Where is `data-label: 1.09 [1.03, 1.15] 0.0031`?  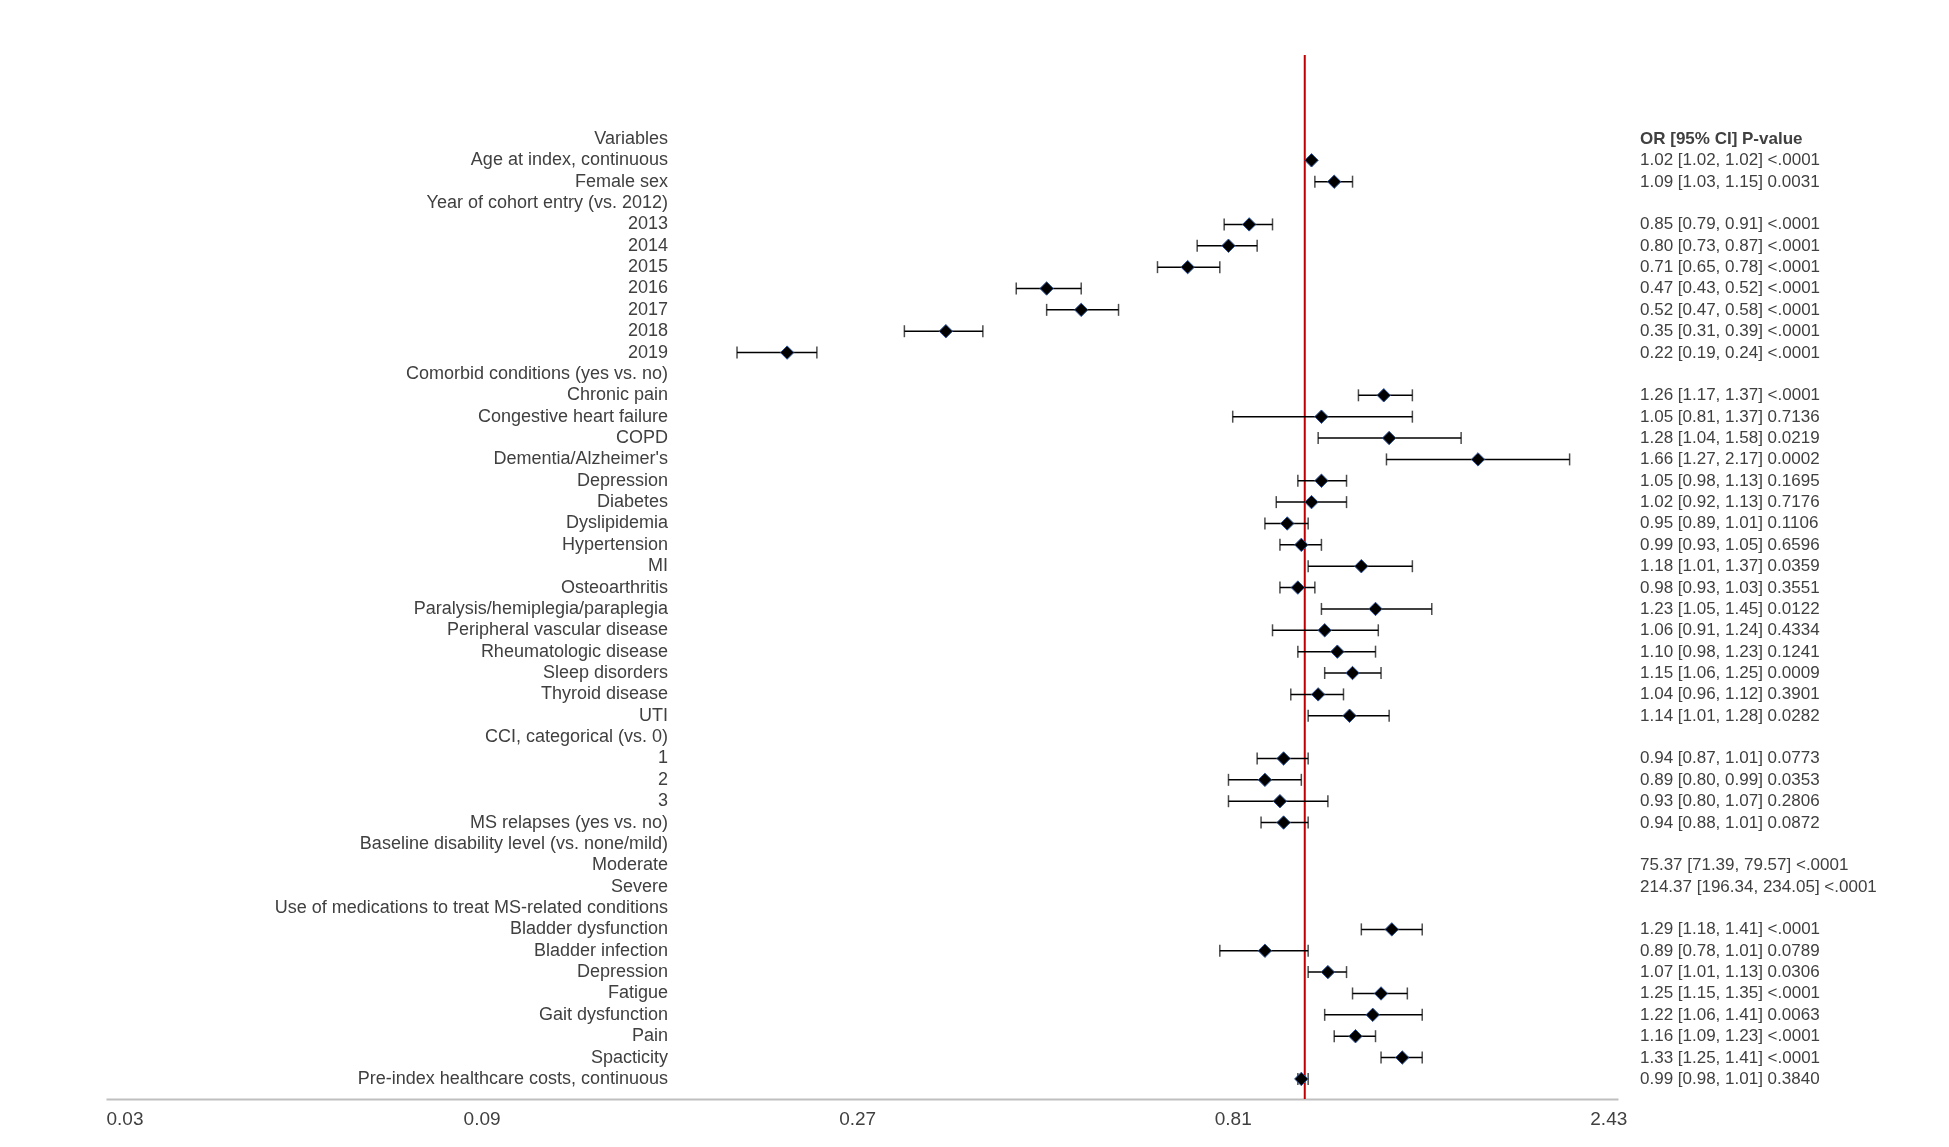 data-label: 1.09 [1.03, 1.15] 0.0031 is located at coordinates (1730, 181).